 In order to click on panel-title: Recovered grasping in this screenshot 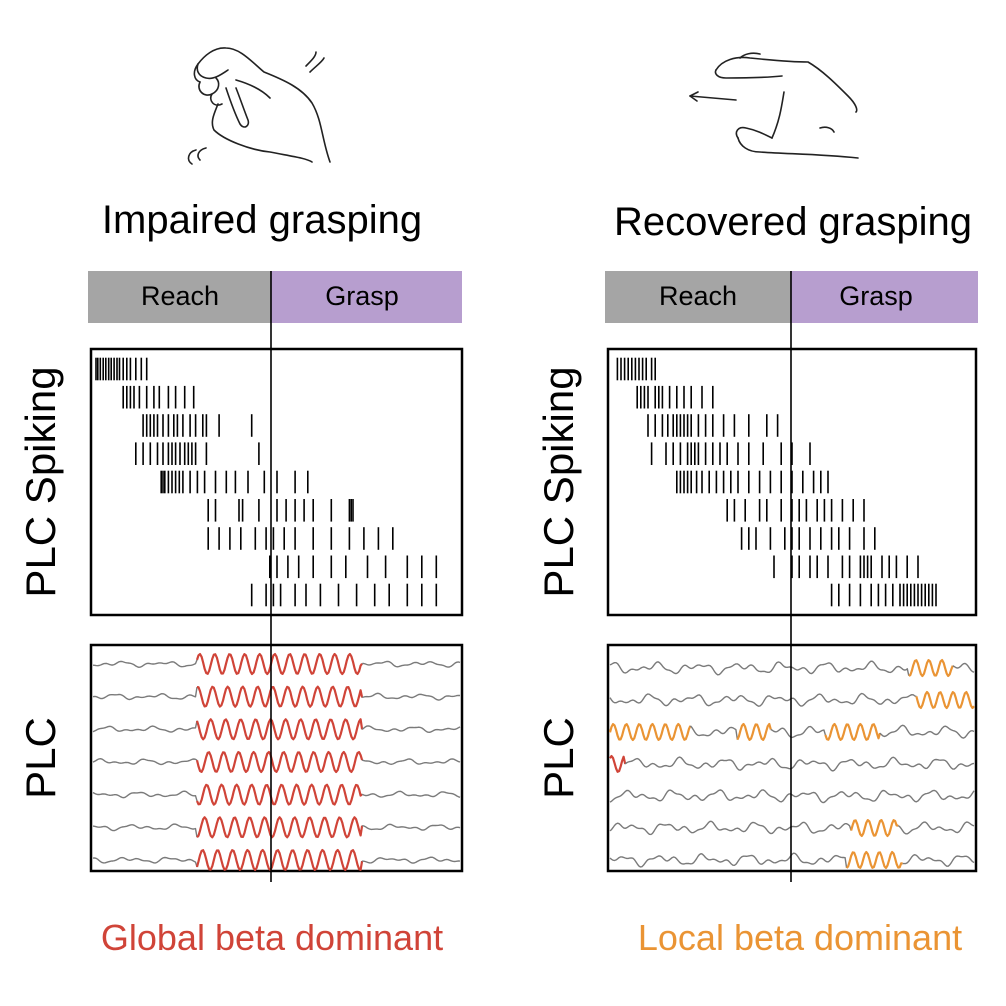, I will do `click(793, 222)`.